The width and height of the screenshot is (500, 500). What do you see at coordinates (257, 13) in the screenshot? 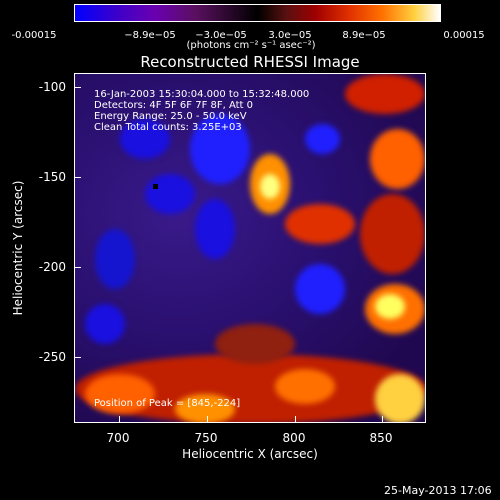
I see `colorbar` at bounding box center [257, 13].